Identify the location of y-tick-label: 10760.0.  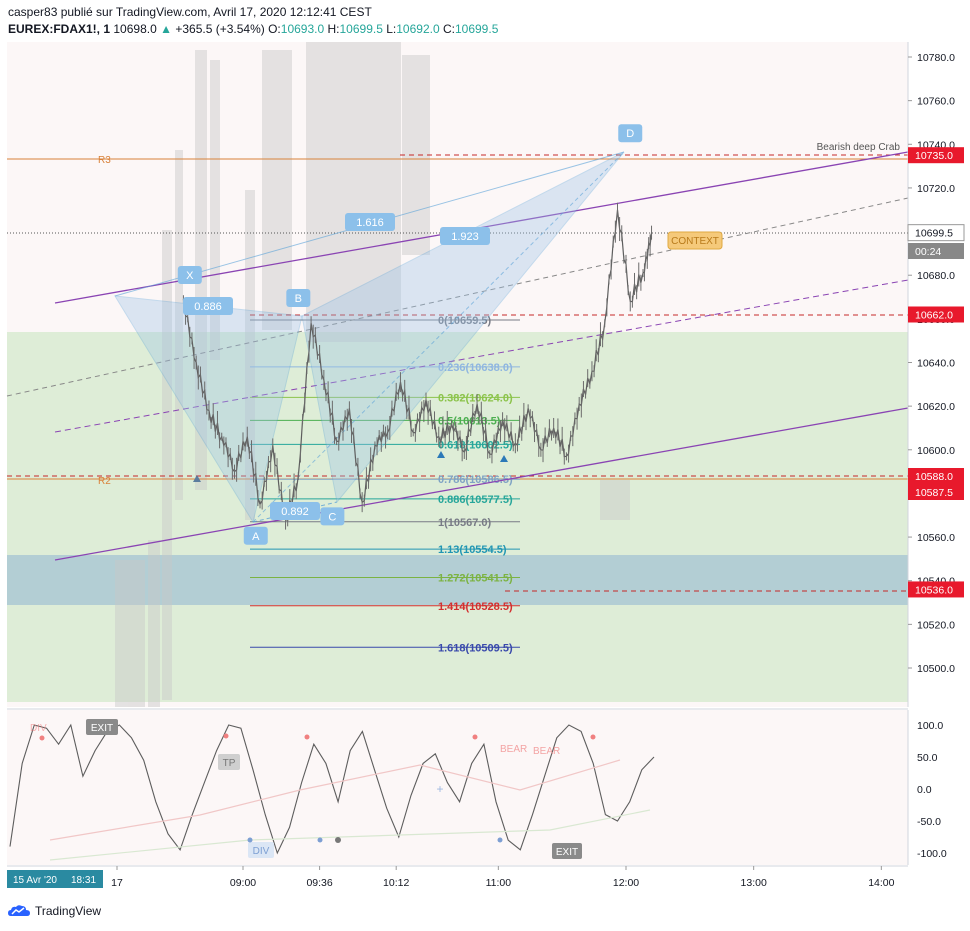
(936, 102).